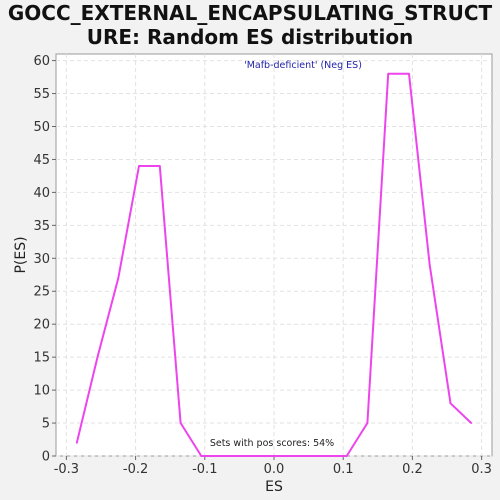  I want to click on y-tick-label: 15, so click(41, 358).